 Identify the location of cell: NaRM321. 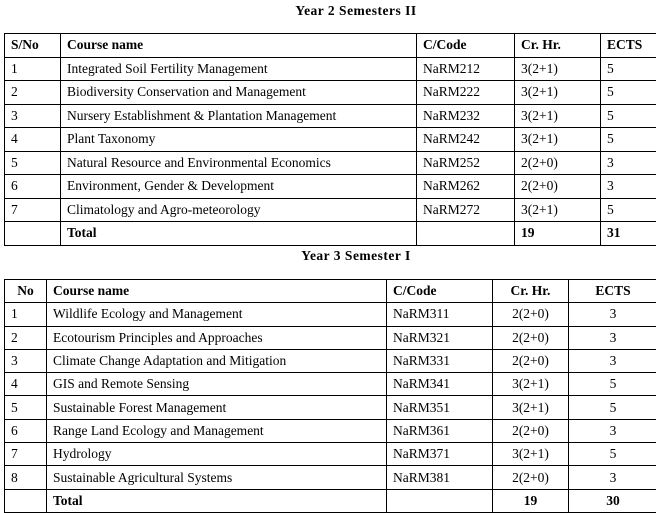
(440, 337).